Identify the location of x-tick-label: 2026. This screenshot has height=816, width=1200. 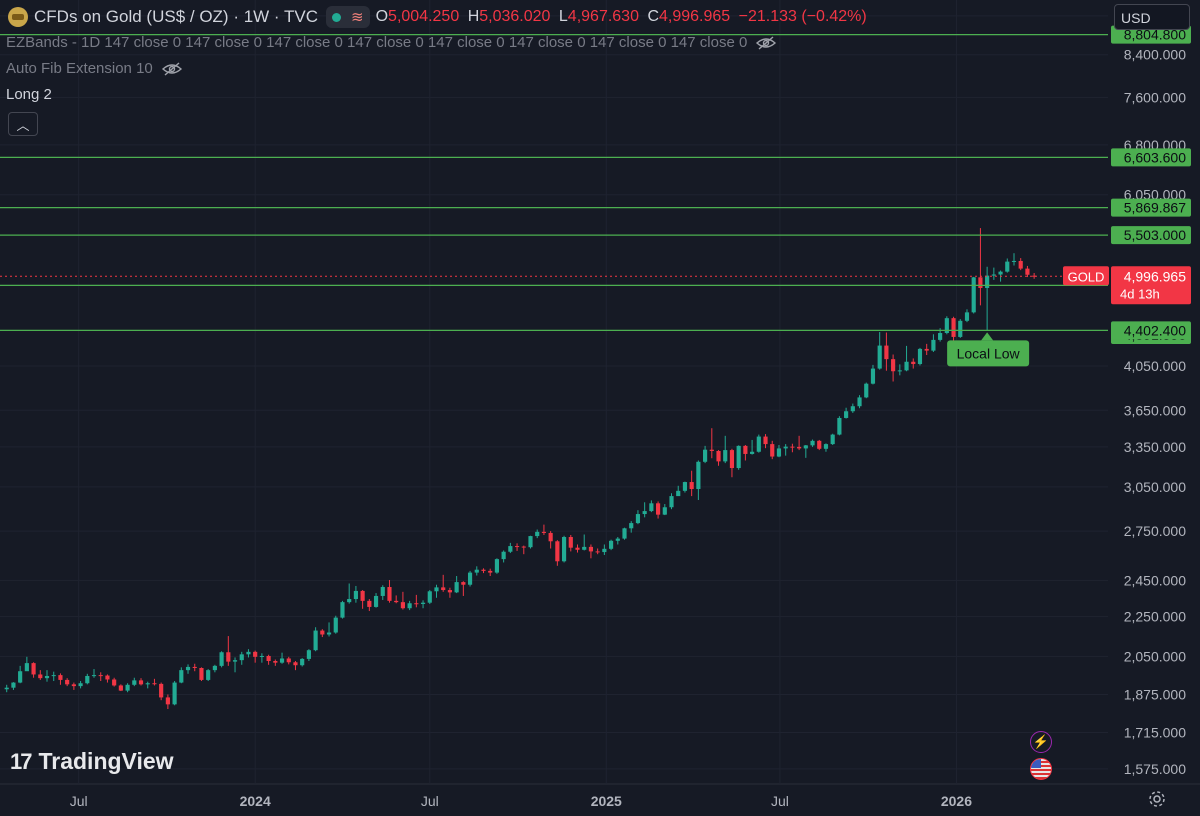
(956, 801).